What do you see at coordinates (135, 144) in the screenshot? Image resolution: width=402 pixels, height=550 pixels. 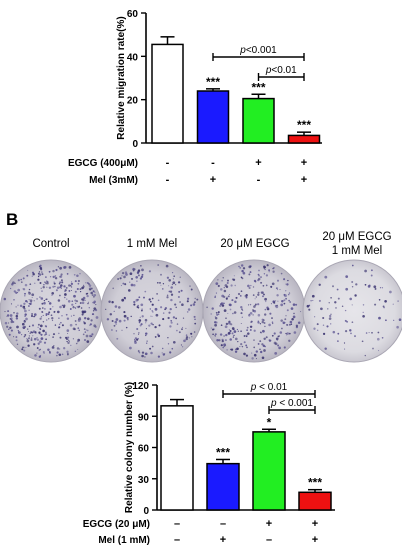 I see `y-tick-label: 0` at bounding box center [135, 144].